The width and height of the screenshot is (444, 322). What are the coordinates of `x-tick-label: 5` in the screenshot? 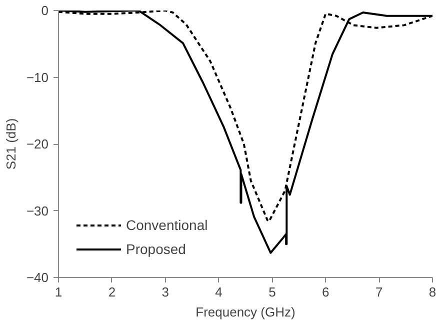 It's located at (272, 292).